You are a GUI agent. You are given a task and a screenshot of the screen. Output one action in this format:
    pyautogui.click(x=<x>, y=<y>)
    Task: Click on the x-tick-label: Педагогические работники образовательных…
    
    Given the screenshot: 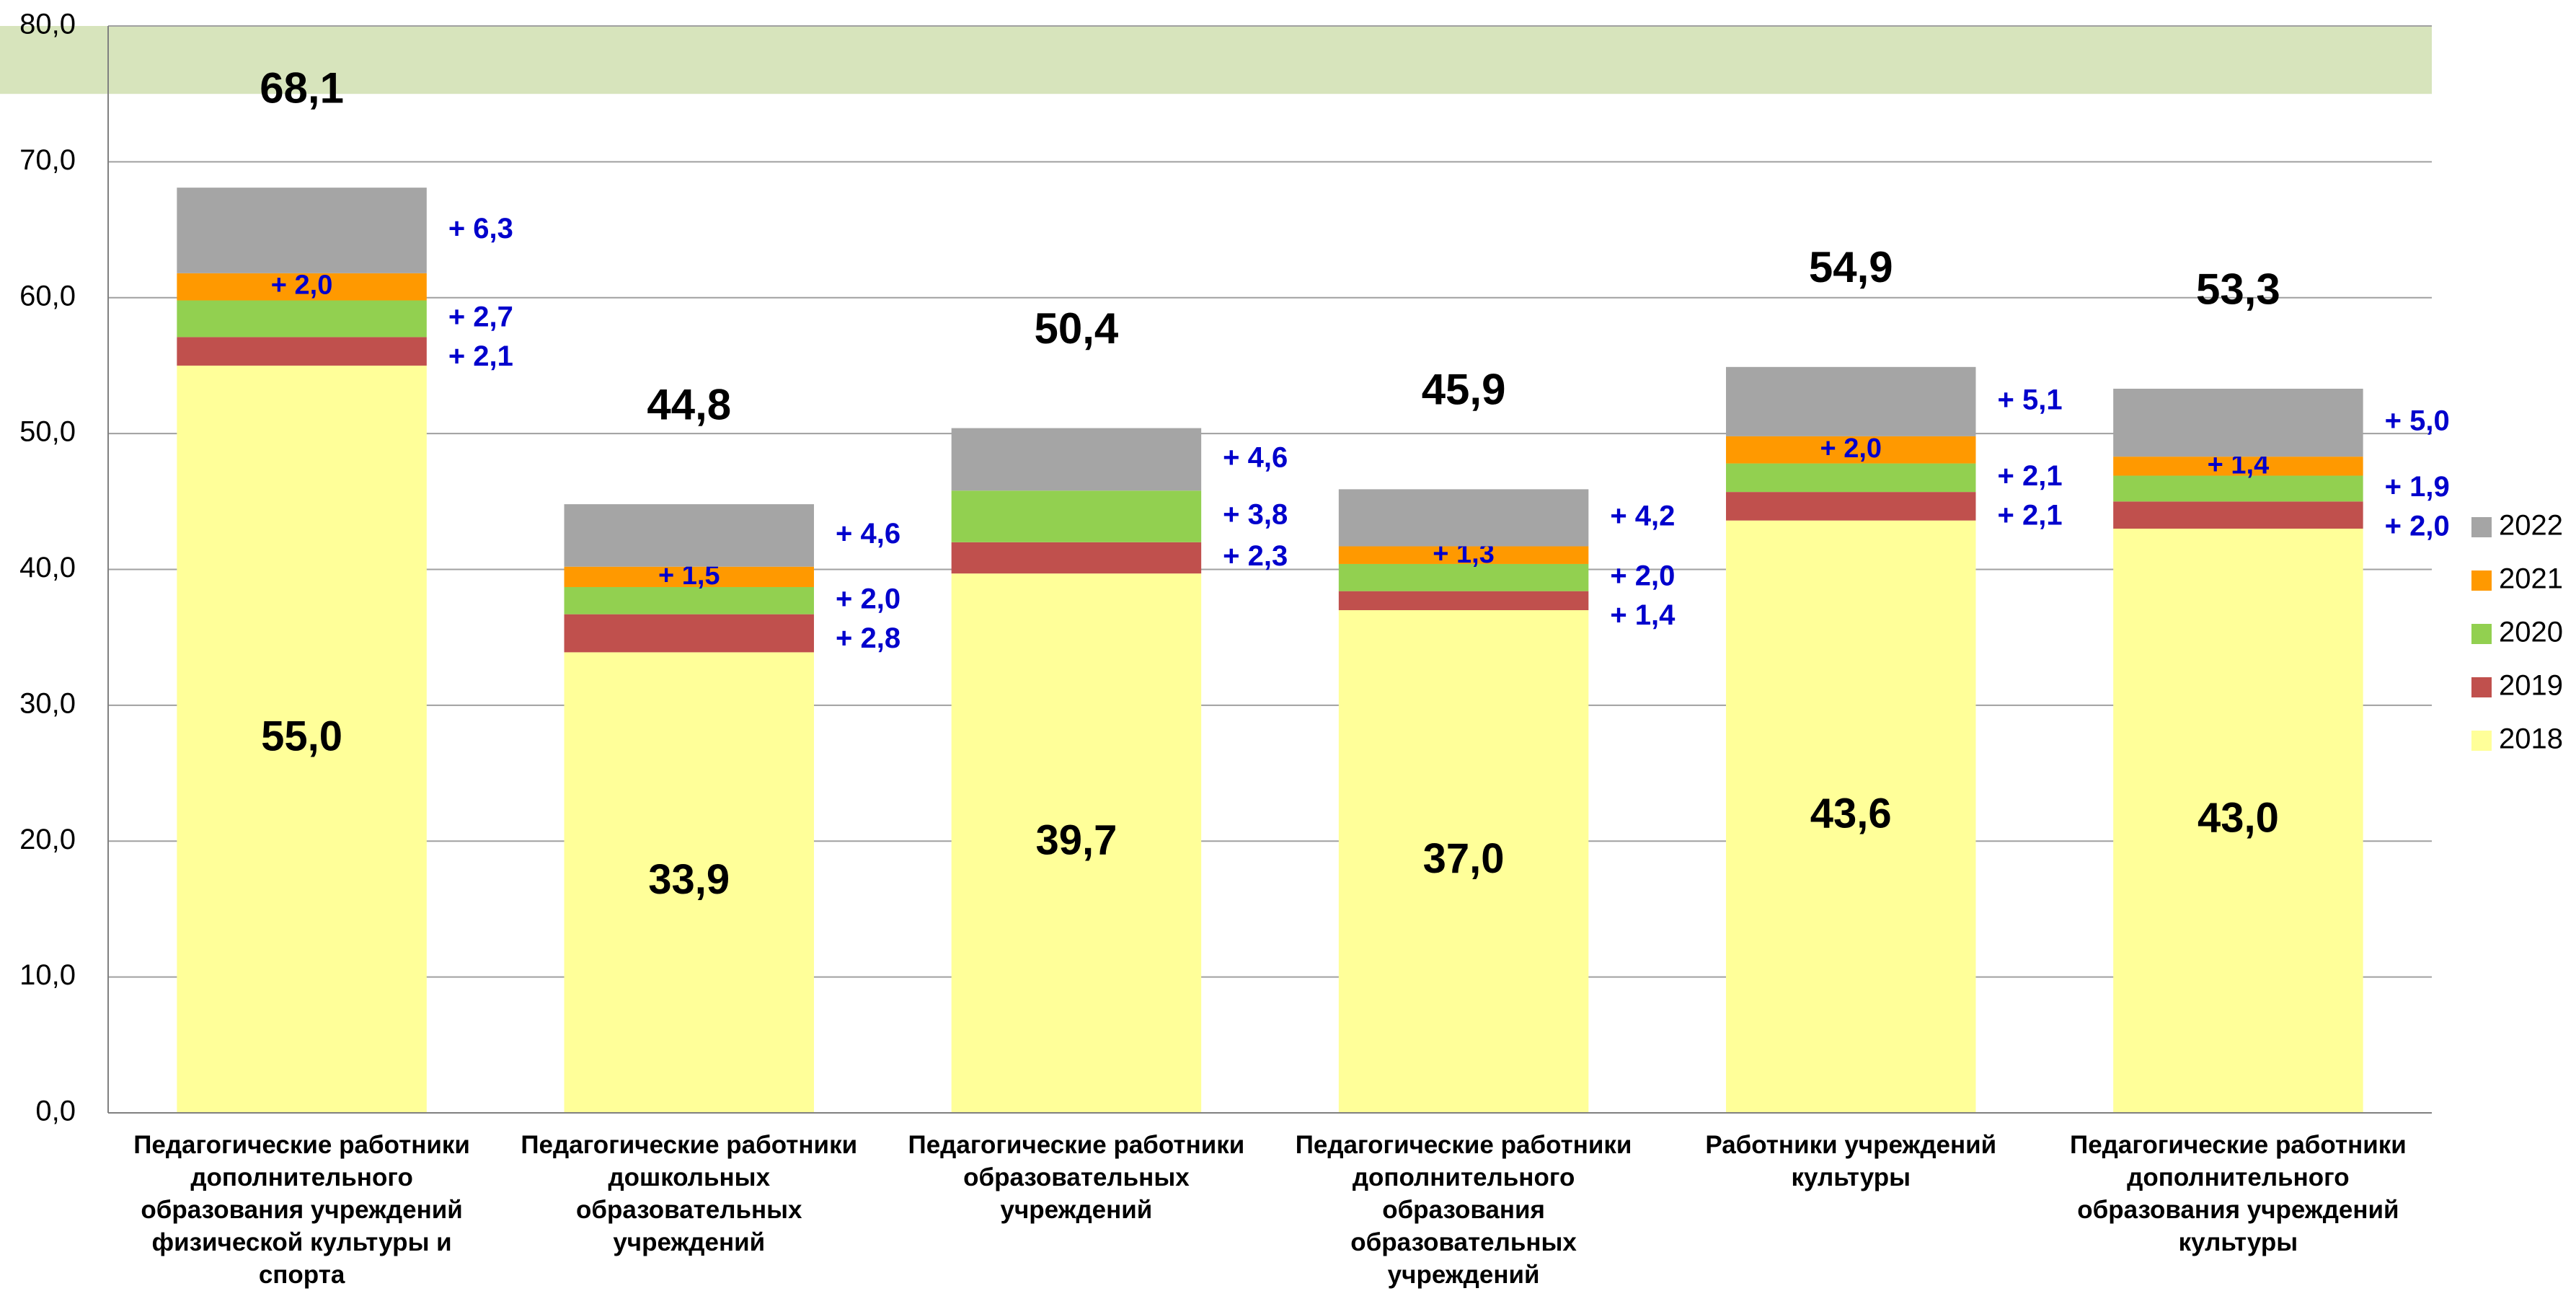 What is the action you would take?
    pyautogui.click(x=1076, y=1177)
    